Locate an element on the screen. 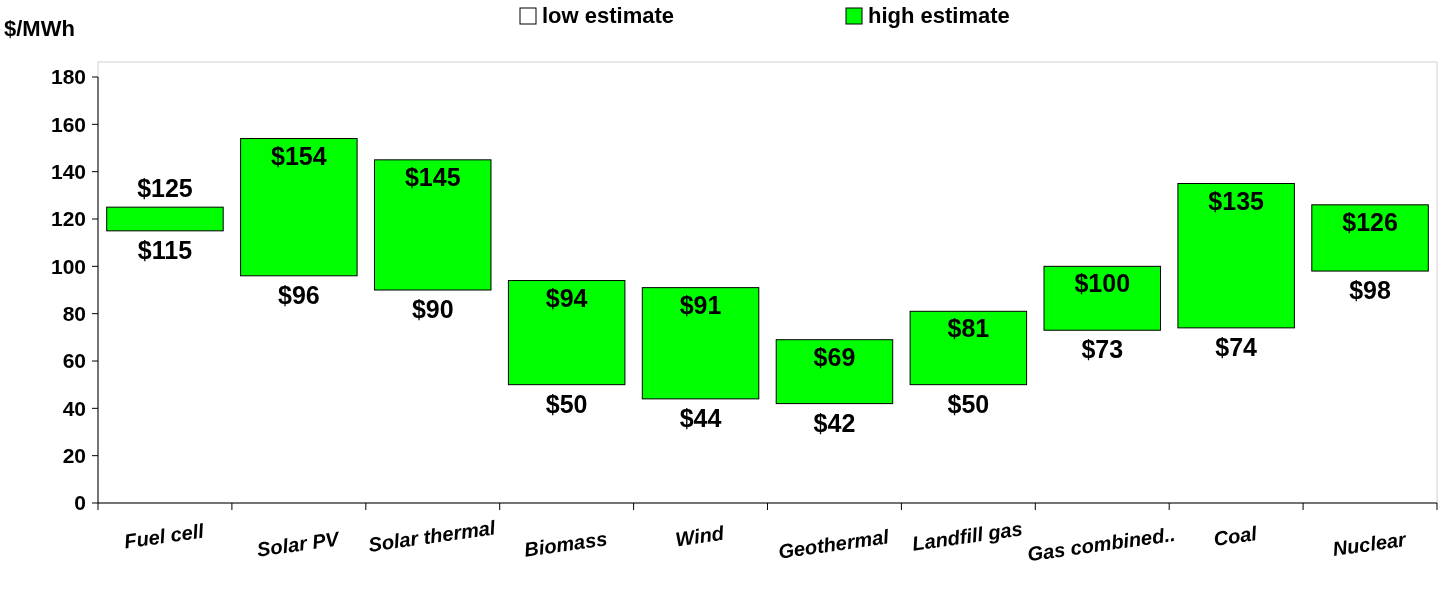 Image resolution: width=1443 pixels, height=592 pixels. x-tick-label: Solar thermal is located at coordinates (432, 536).